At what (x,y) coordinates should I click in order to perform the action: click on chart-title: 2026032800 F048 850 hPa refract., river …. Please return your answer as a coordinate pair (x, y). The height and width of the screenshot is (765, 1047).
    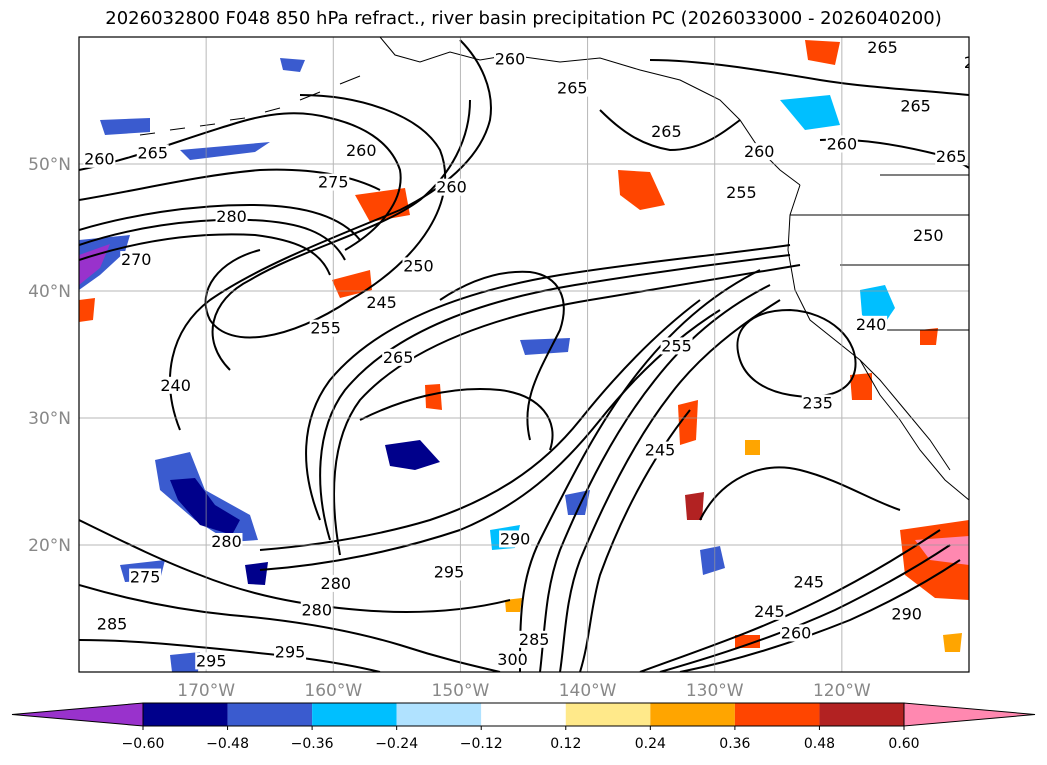
    Looking at the image, I should click on (523, 18).